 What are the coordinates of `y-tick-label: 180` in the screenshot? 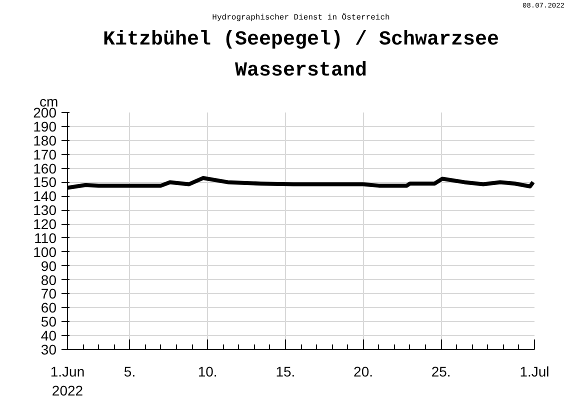 It's located at (45, 140).